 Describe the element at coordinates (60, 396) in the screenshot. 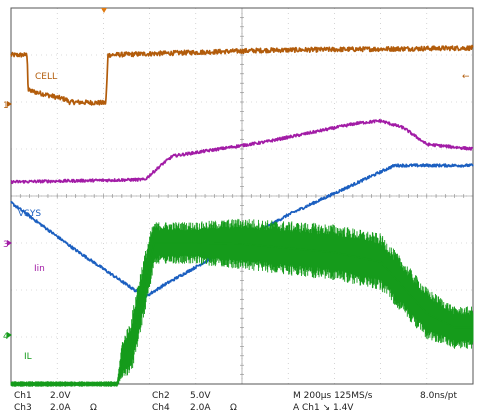

I see `ch1-readout-scale: 2.0V` at that location.